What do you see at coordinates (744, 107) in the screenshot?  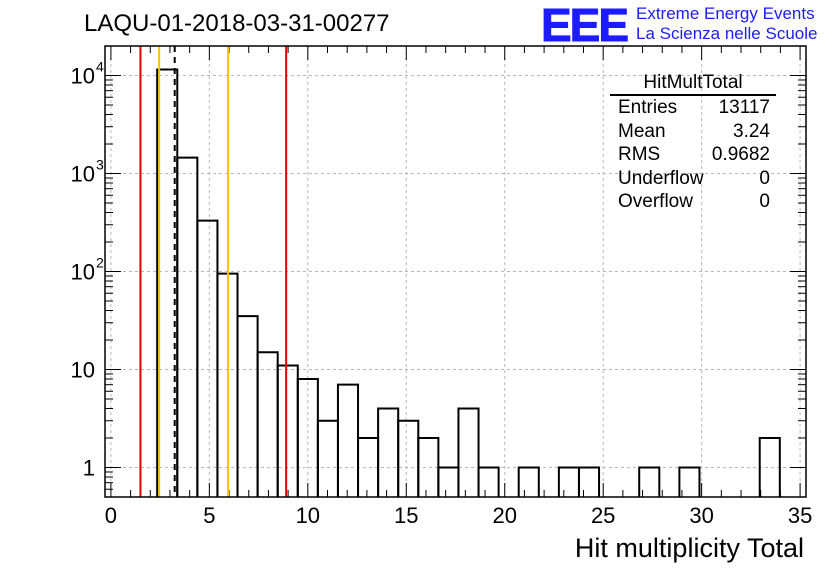 I see `stats-value: 13117` at bounding box center [744, 107].